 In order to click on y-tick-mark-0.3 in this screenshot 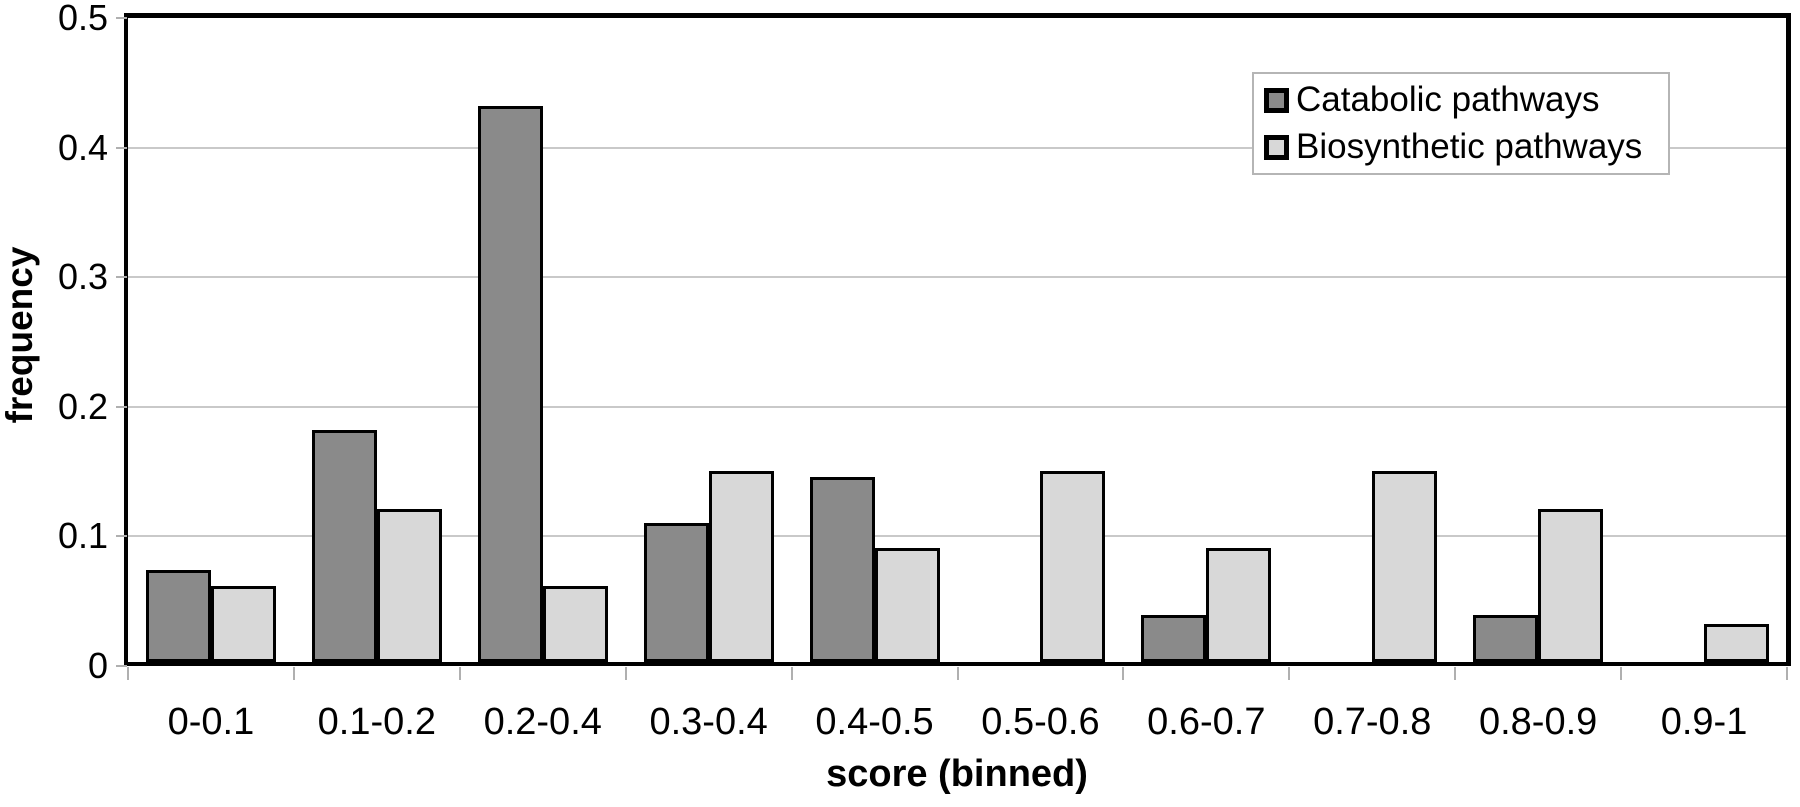, I will do `click(121, 277)`.